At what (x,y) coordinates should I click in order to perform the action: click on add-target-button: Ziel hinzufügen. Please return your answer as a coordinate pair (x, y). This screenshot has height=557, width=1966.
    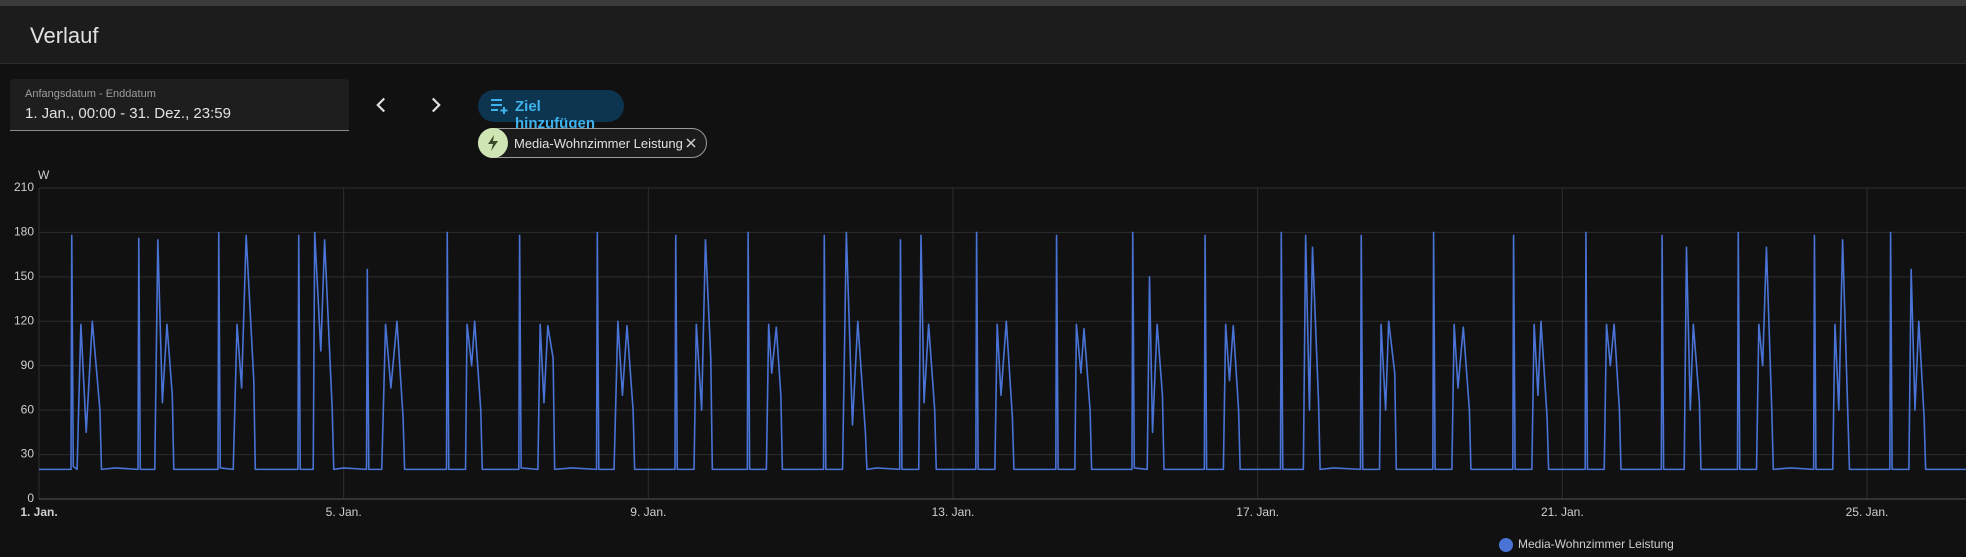
    Looking at the image, I should click on (551, 111).